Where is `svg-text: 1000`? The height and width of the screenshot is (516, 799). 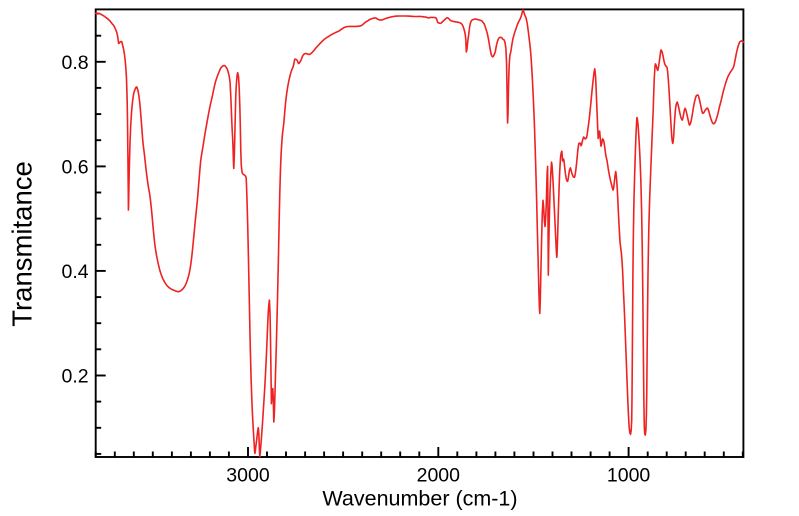 svg-text: 1000 is located at coordinates (629, 475).